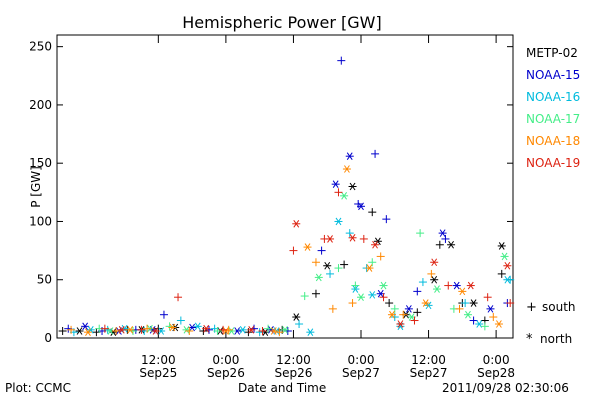  What do you see at coordinates (361, 373) in the screenshot?
I see `x-tick-label-date: Sep27` at bounding box center [361, 373].